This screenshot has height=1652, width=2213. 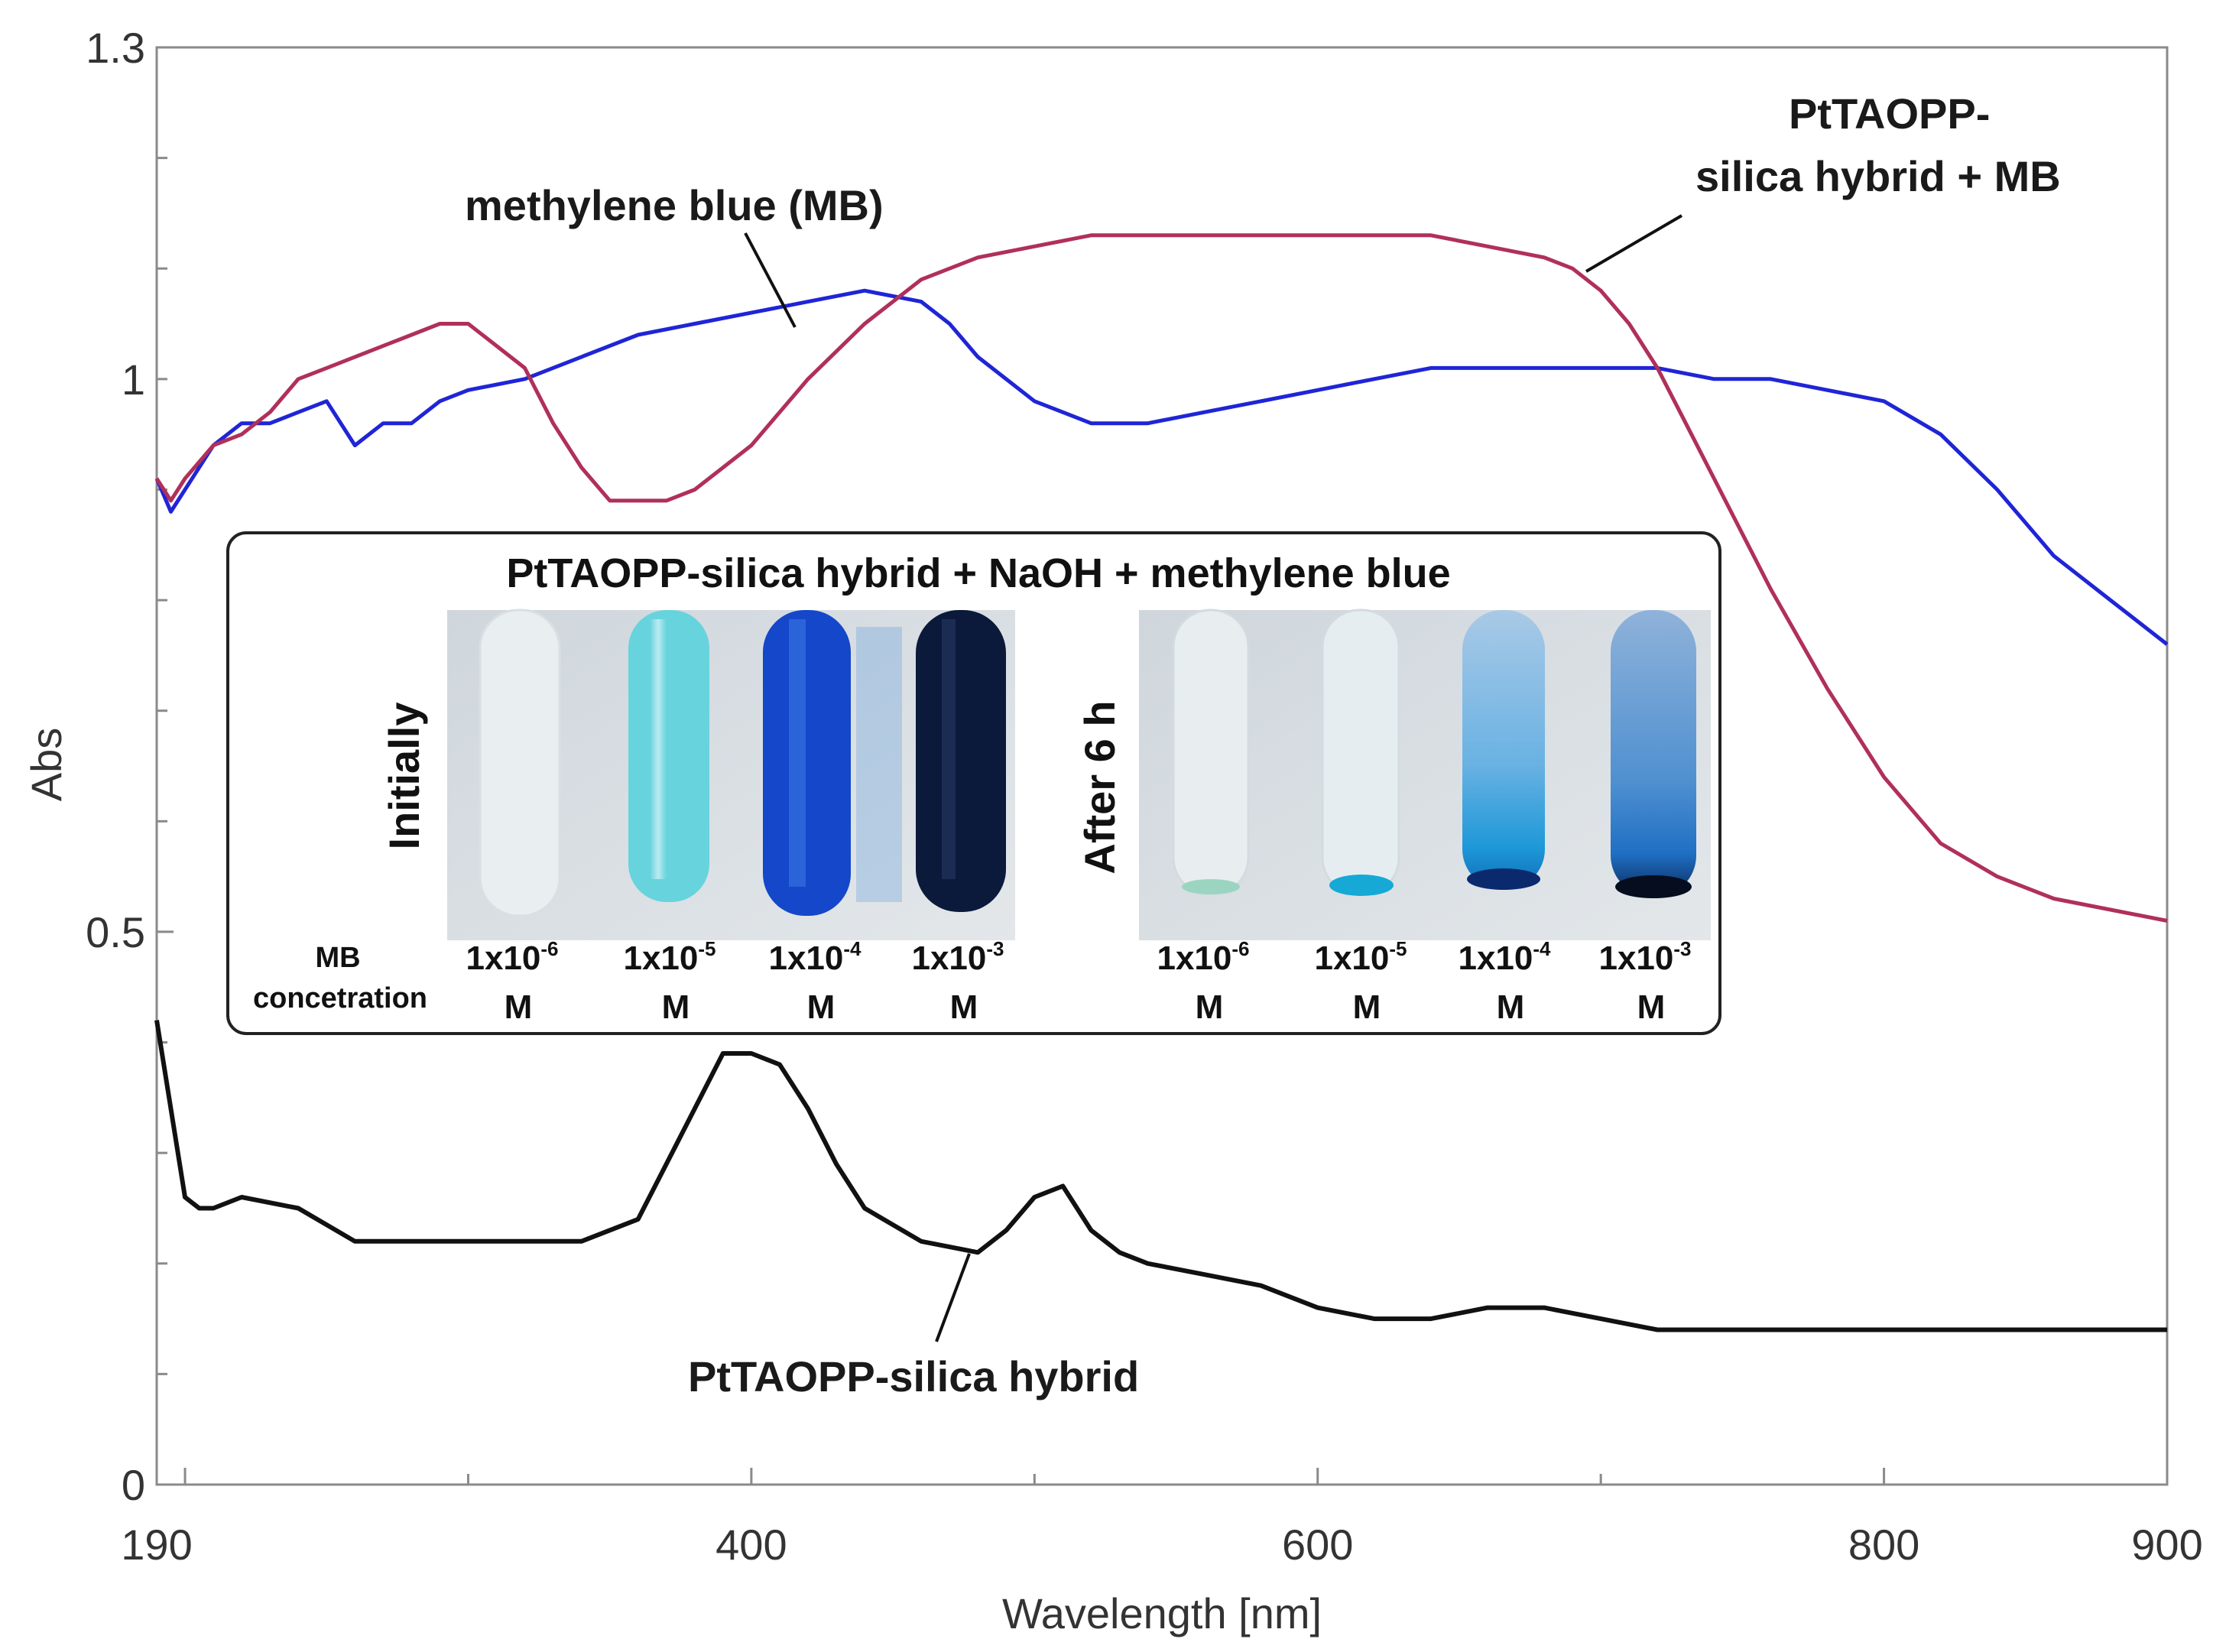 I want to click on annotation-hybrid-plus-mb: PtTAOPP- silica hybrid + MB, so click(x=1823, y=181).